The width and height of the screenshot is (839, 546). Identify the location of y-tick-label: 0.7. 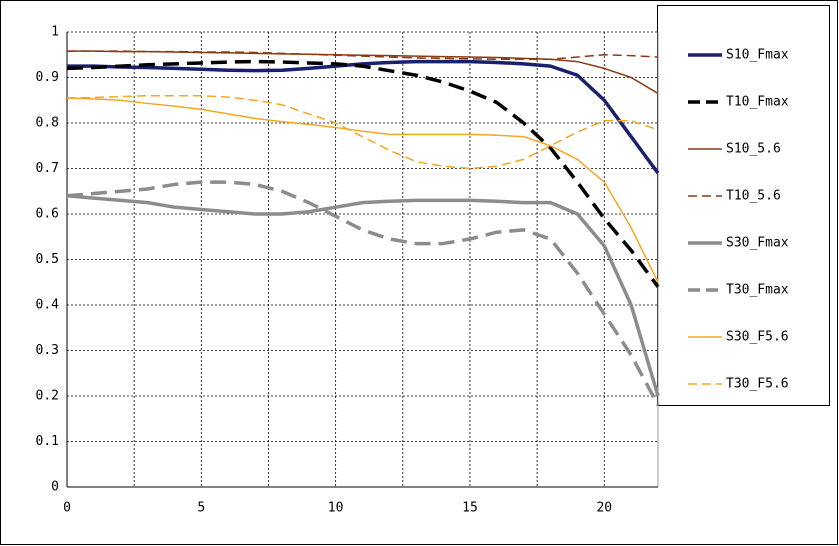
(47, 168).